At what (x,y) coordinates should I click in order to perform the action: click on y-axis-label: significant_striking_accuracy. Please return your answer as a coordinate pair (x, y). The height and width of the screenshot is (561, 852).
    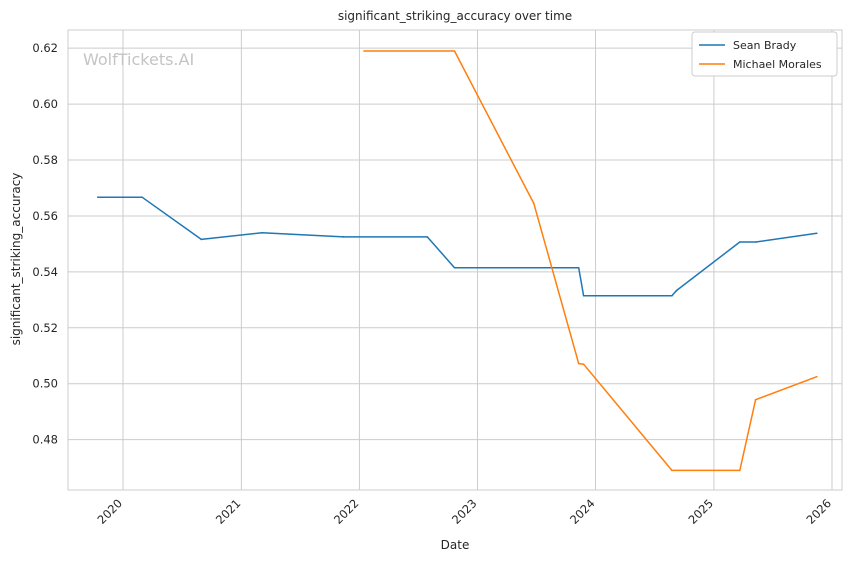
    Looking at the image, I should click on (16, 259).